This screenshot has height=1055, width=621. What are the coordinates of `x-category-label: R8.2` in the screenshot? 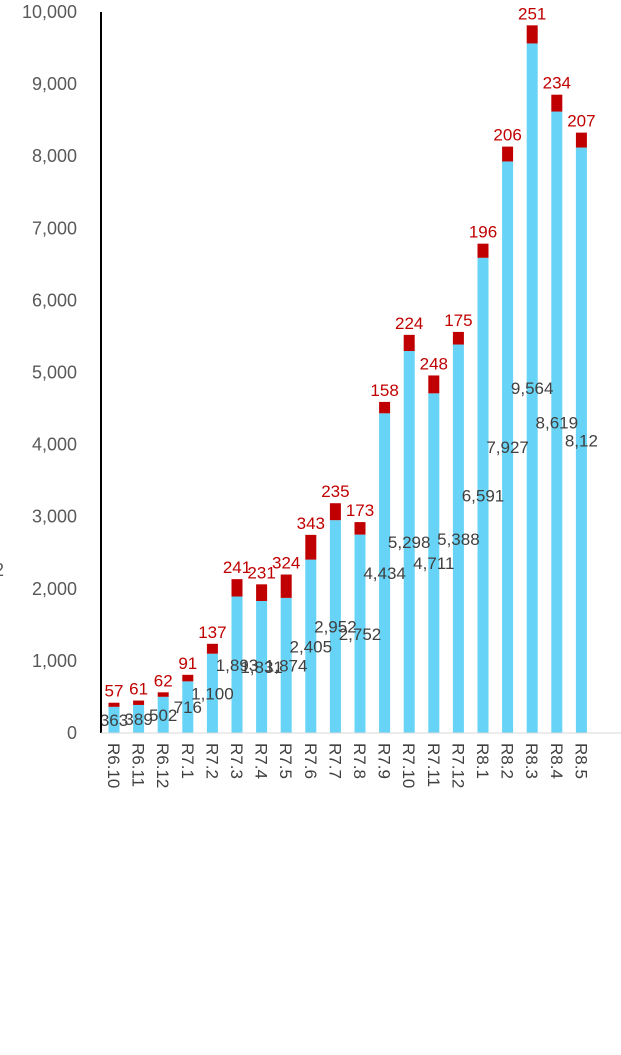 It's located at (507, 761).